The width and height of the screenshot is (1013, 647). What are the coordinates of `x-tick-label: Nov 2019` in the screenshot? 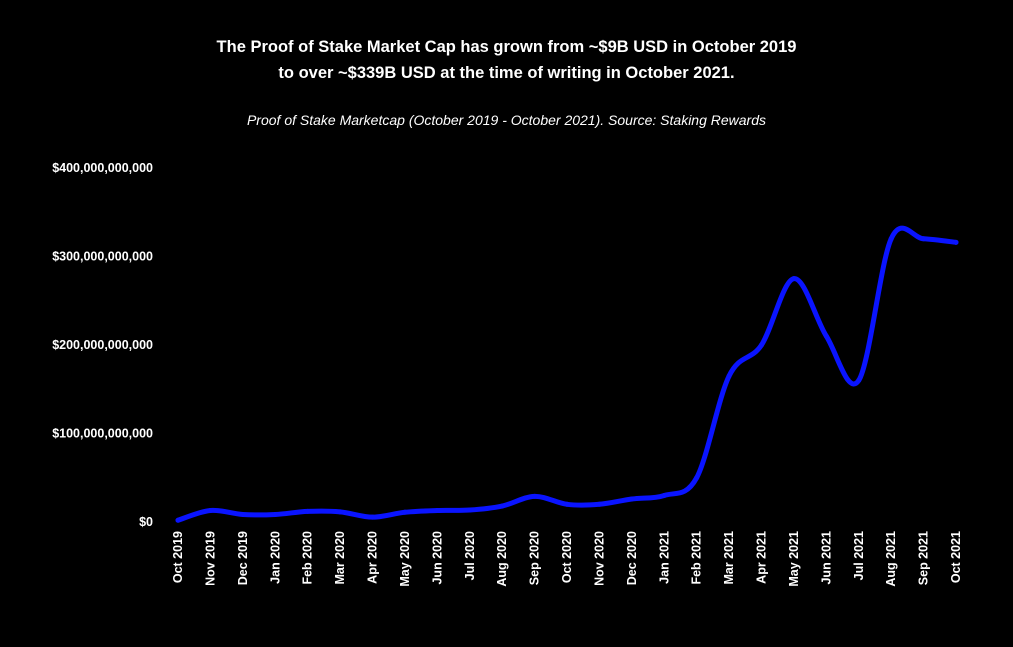 It's located at (210, 558).